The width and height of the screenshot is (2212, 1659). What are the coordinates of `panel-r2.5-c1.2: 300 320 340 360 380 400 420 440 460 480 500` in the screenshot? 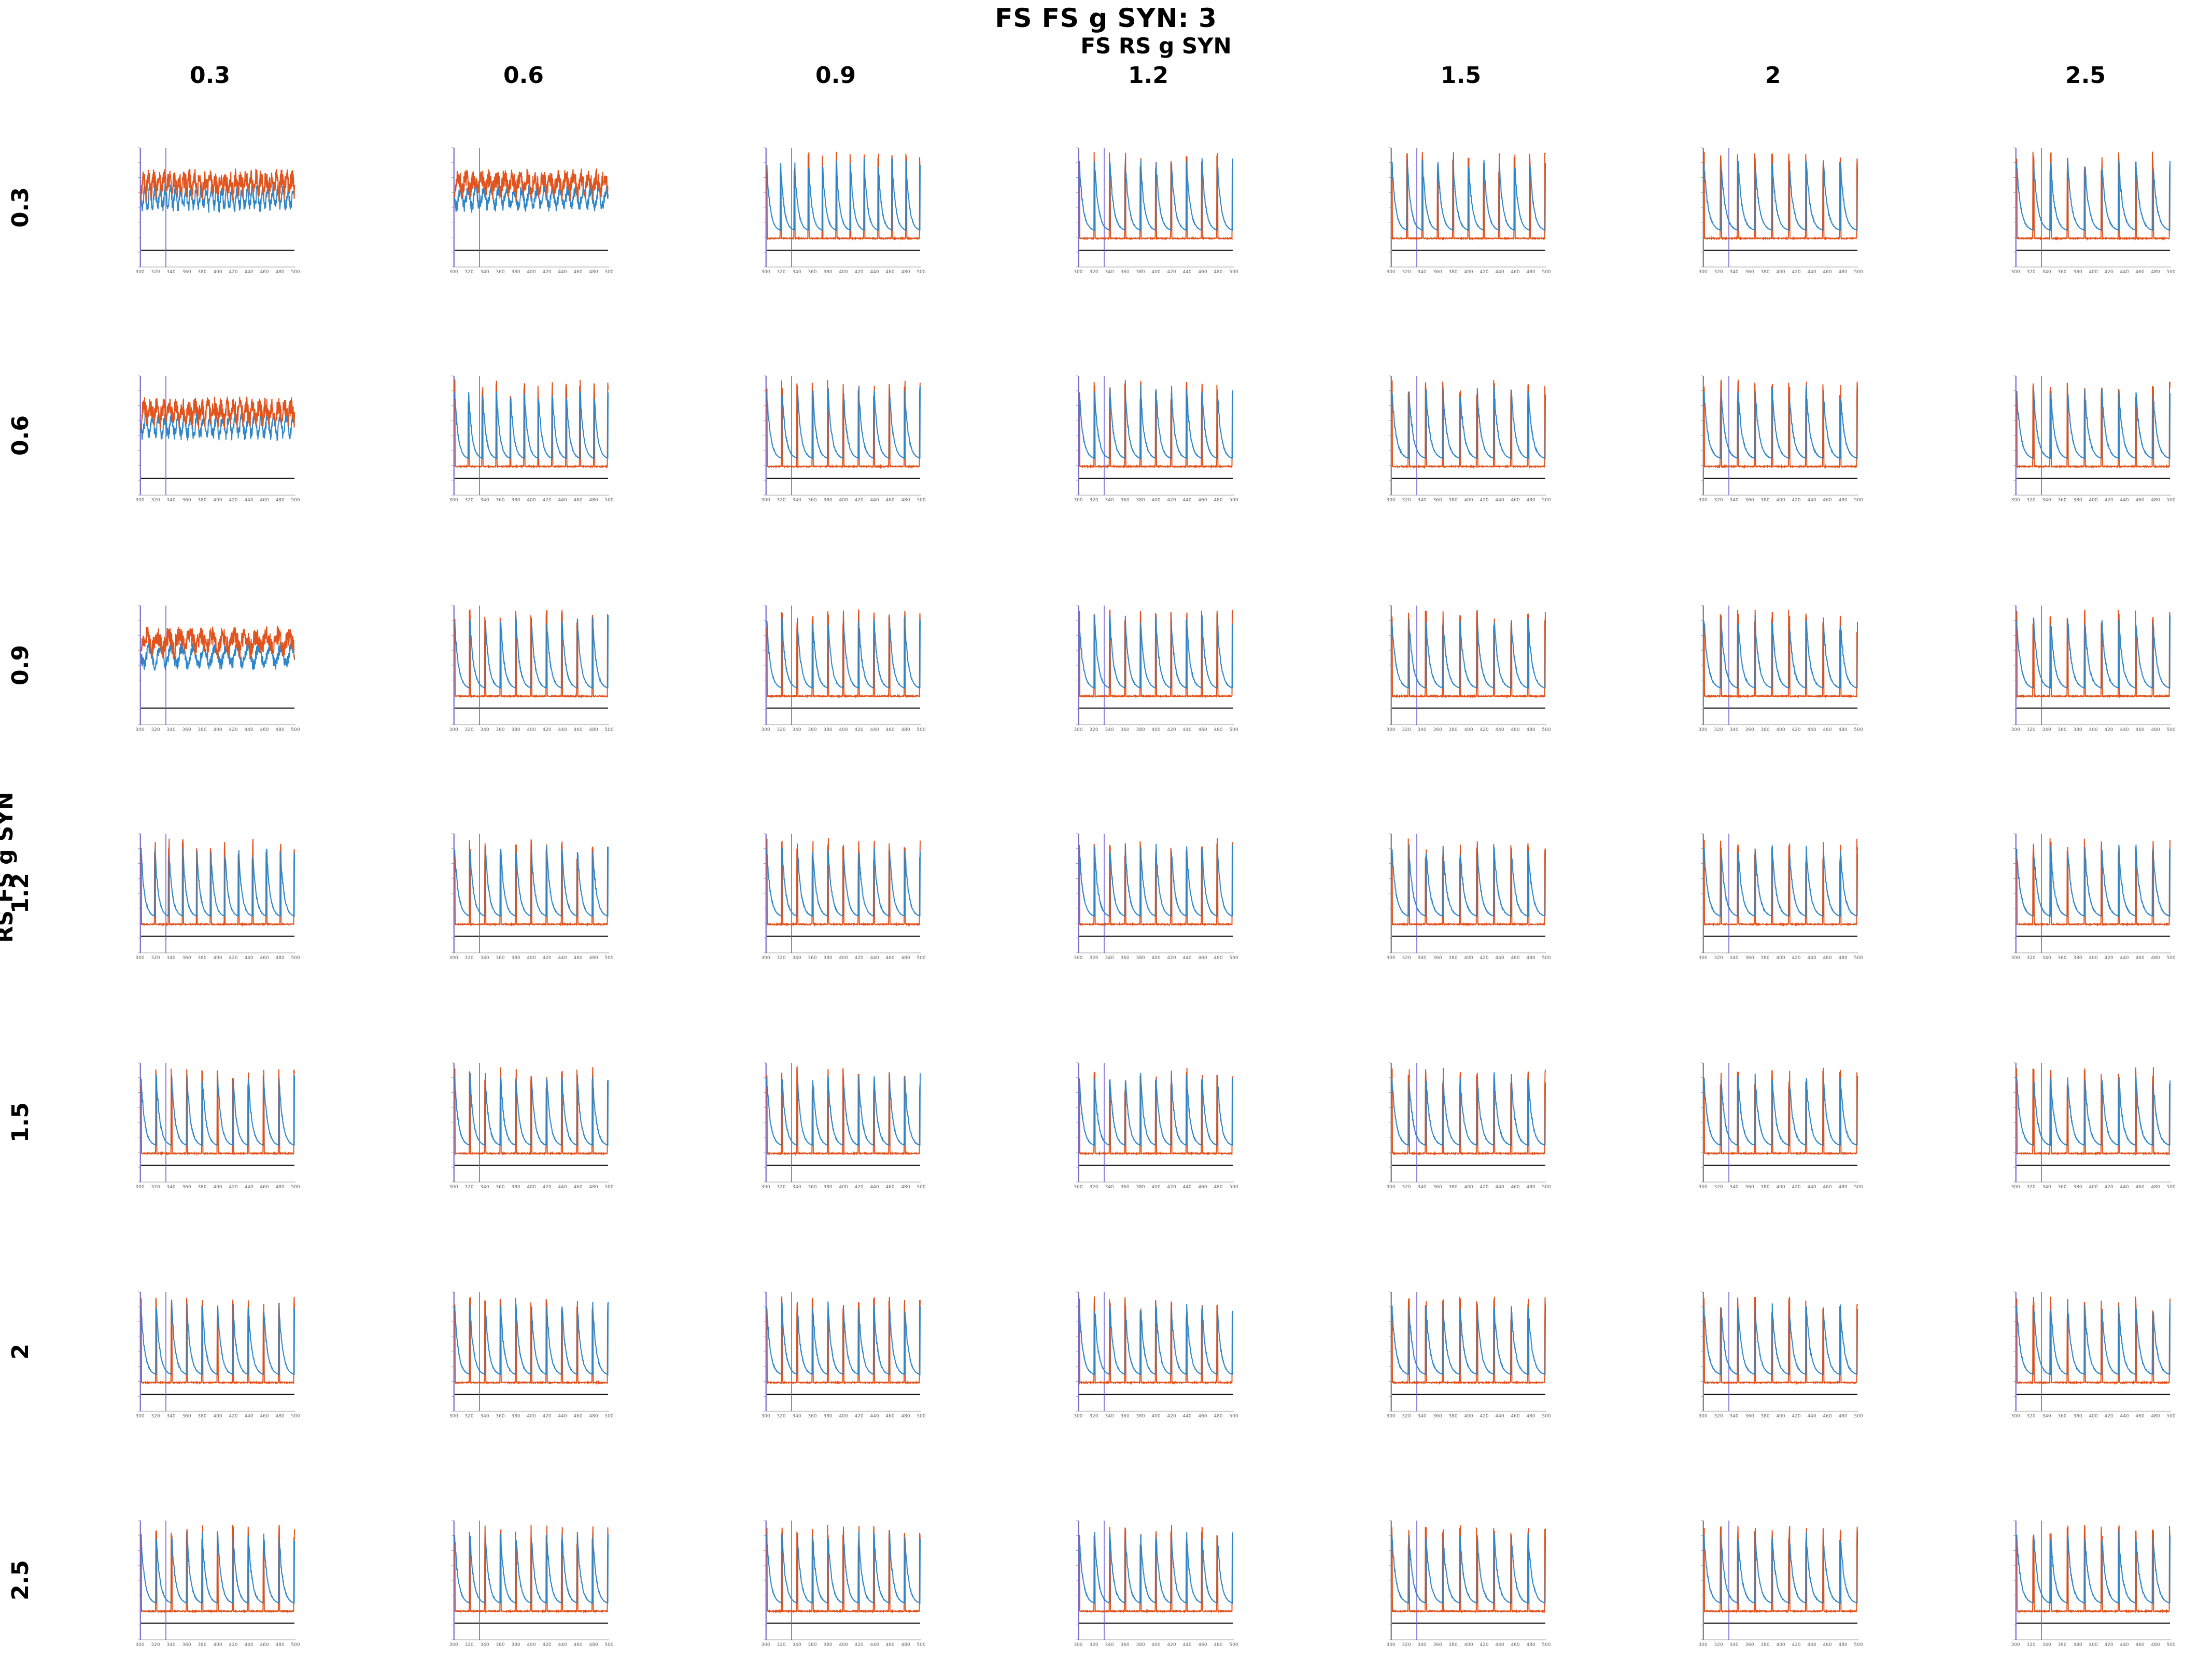 It's located at (1156, 1584).